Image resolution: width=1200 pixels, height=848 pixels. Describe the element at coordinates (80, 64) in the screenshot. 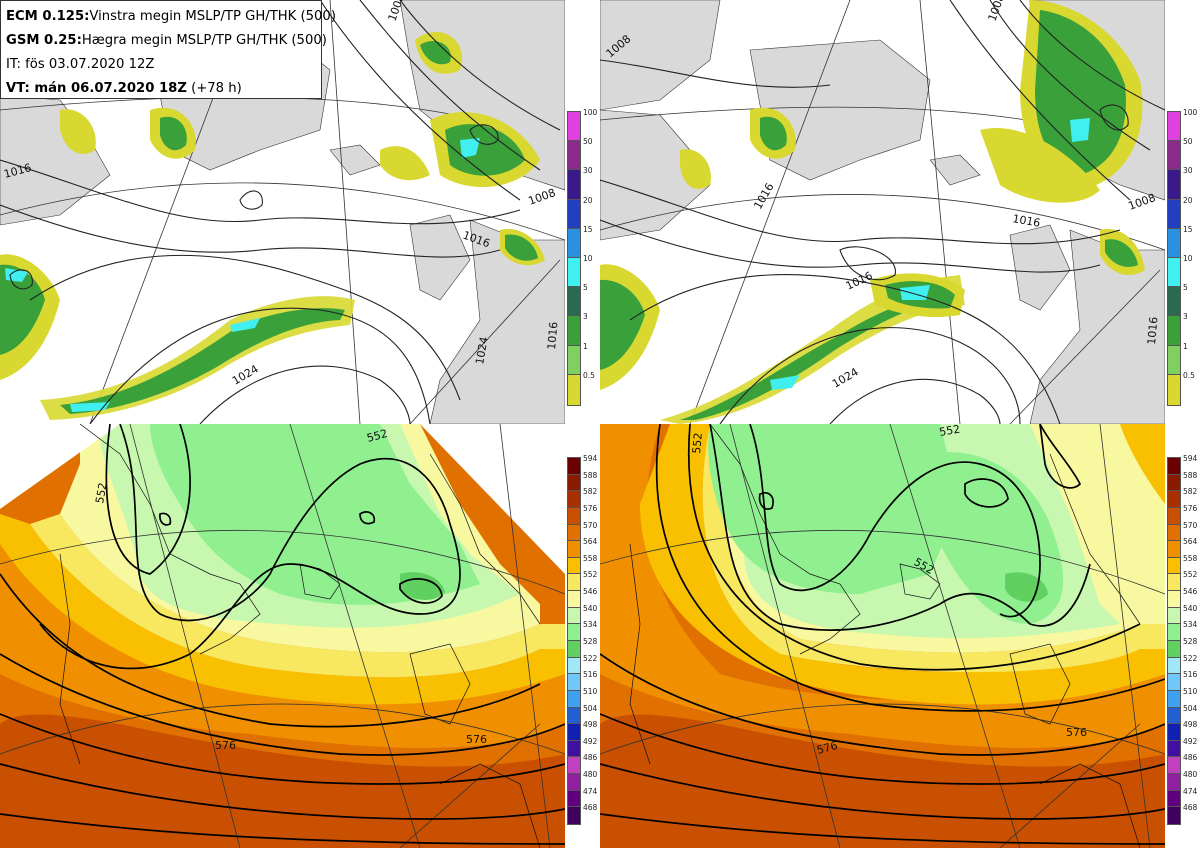

I see `initial-time: IT: fös 03.07.2020 12Z` at that location.